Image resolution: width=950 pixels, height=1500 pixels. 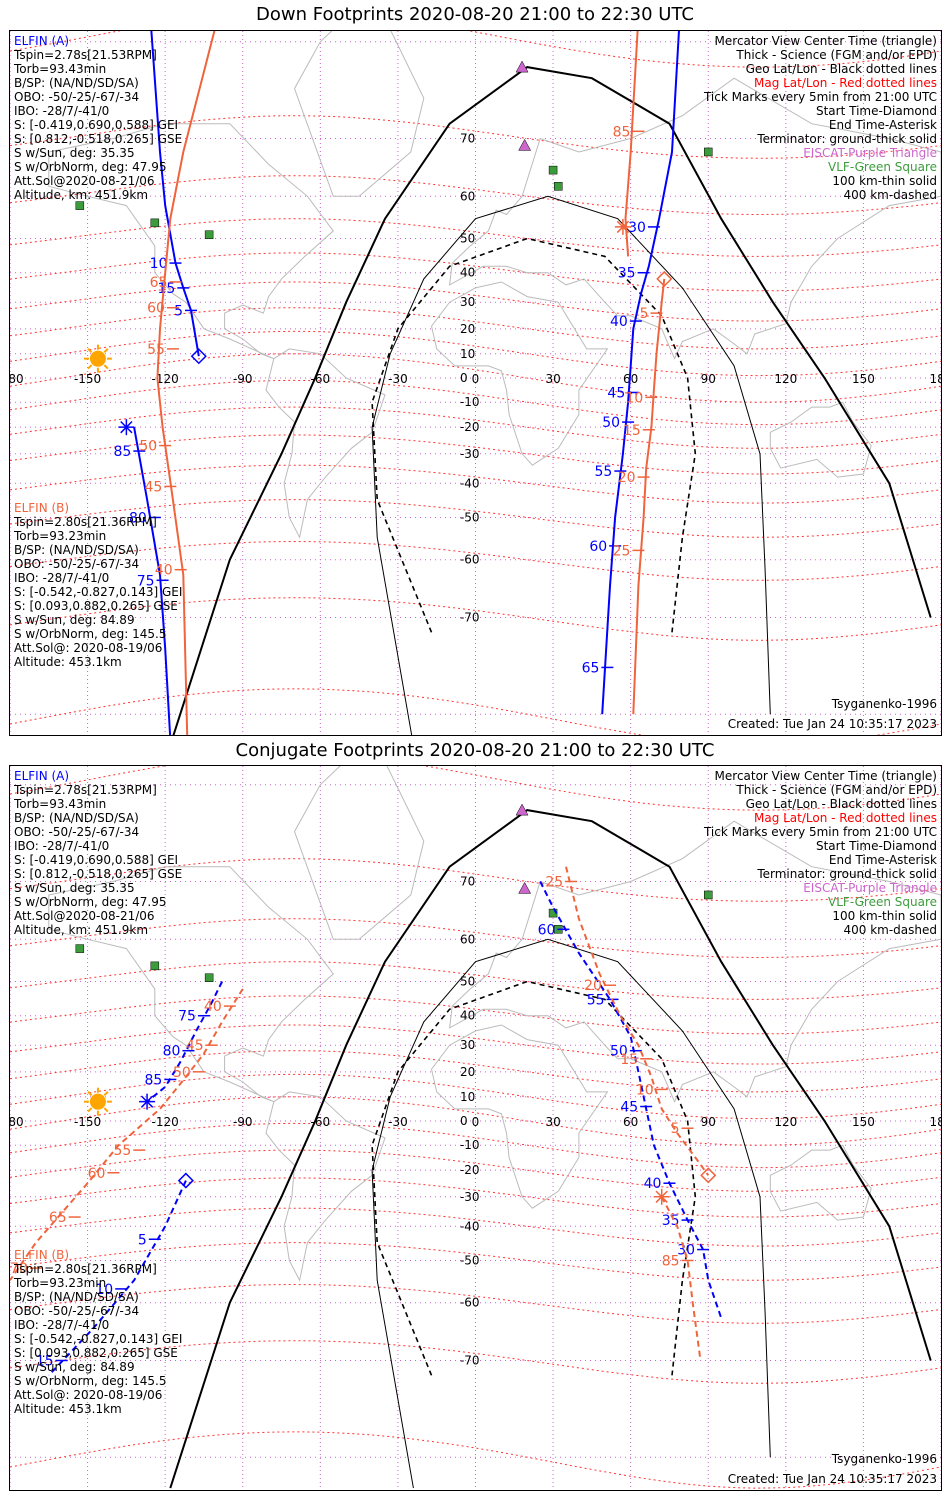 I want to click on time-tick-label: 5, so click(x=675, y=1129).